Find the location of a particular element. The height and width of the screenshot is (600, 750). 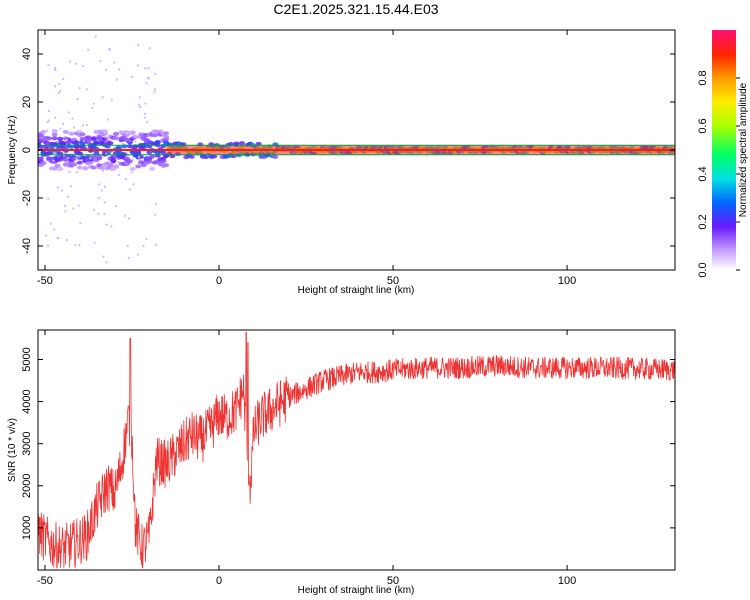

x-tick-label: 100 is located at coordinates (567, 581).